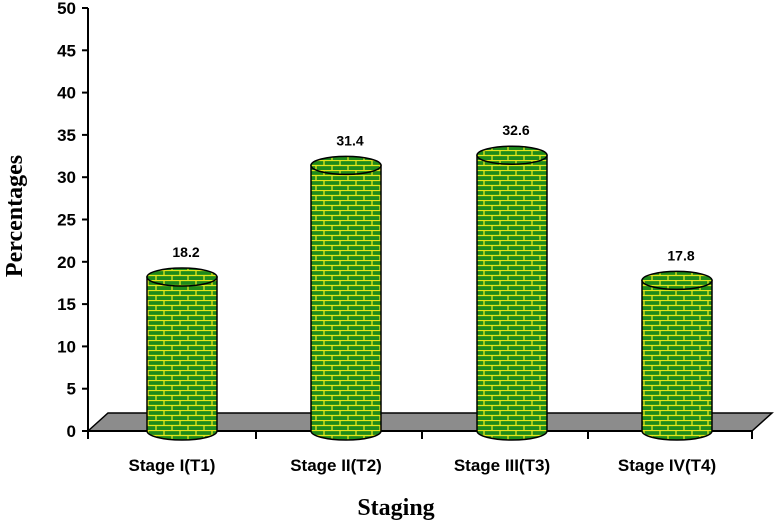  I want to click on x-axis-title: Staging, so click(395, 508).